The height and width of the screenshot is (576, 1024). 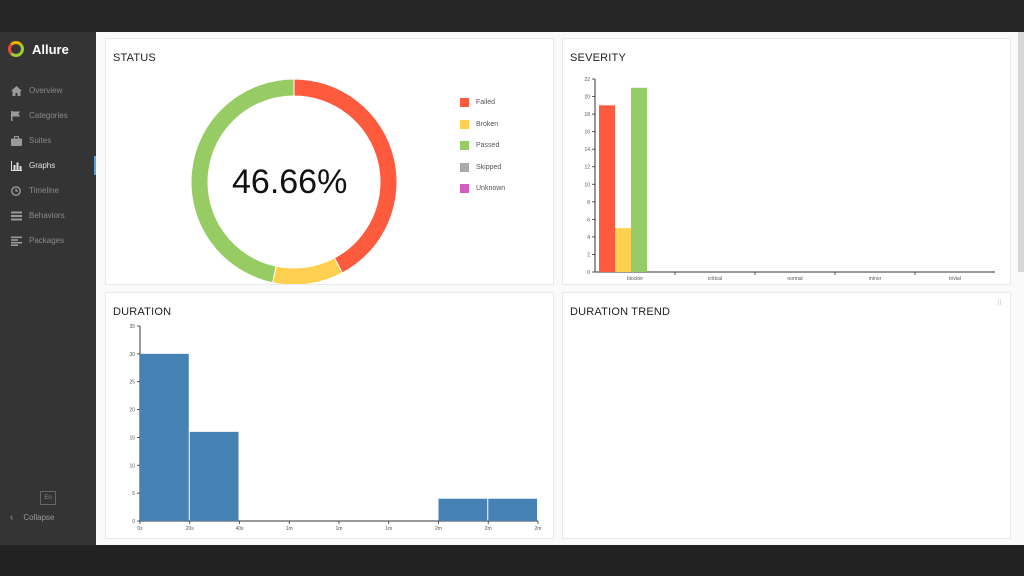 I want to click on sidebar-item-label: Timeline, so click(x=44, y=190).